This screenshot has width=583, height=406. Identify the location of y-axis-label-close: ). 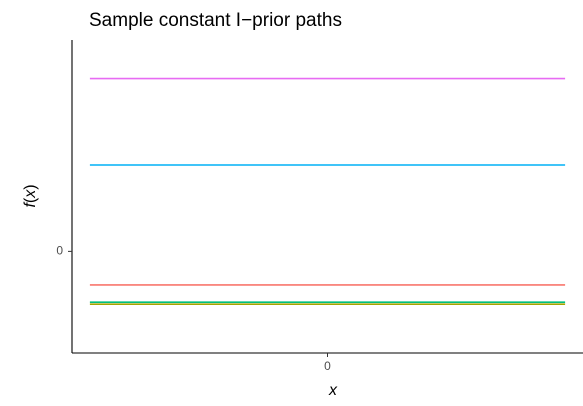
(30, 186).